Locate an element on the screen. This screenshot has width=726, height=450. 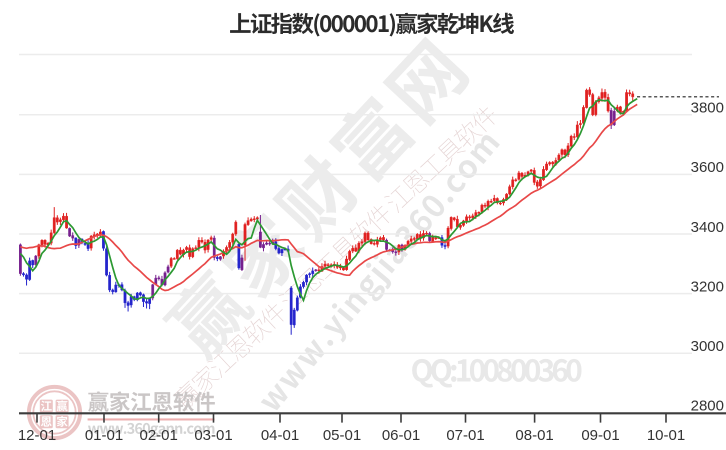
svg-text: 03-01 is located at coordinates (213, 435).